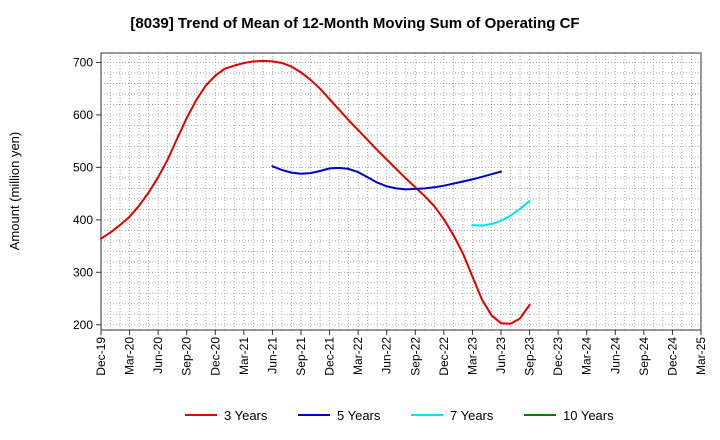  I want to click on y-tick-label: 600, so click(83, 115).